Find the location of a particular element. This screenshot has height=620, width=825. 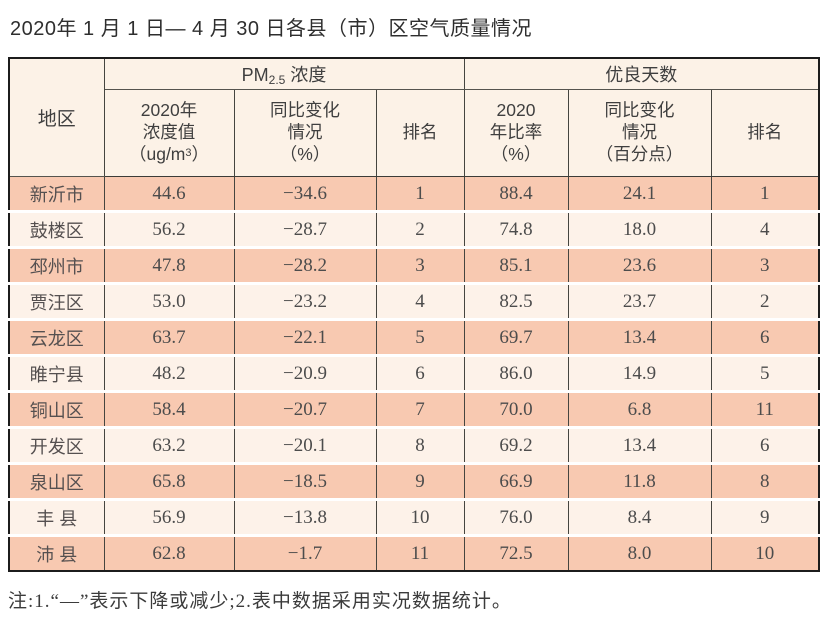

table-row: 沛 县 62.8 −1.7 11 72.5 8.0 10 is located at coordinates (414, 553).